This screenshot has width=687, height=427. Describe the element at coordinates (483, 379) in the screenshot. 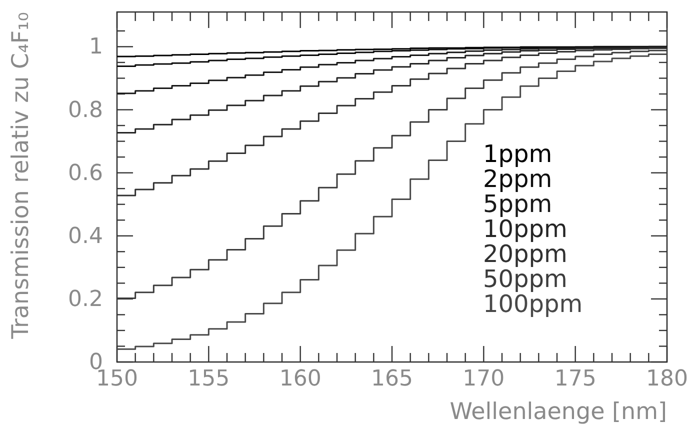

I see `x-tick-label: 170` at that location.